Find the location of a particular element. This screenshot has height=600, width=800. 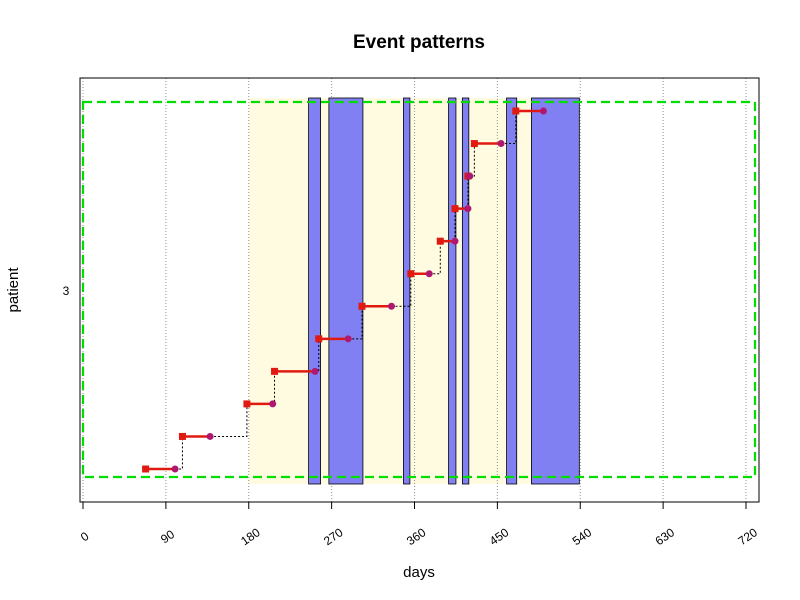

y-tick-label: 3 is located at coordinates (66, 291).